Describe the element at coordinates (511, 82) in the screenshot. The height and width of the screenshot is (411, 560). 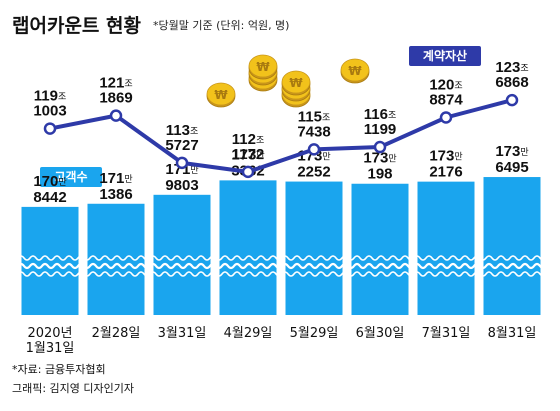
I see `line-value-bottom: 6868` at that location.